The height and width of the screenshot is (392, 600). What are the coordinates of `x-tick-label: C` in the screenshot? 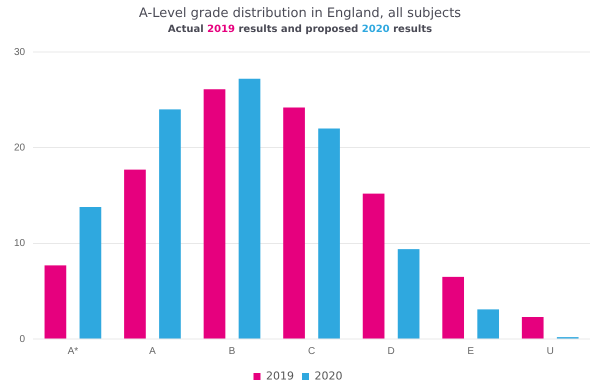 It's located at (312, 351).